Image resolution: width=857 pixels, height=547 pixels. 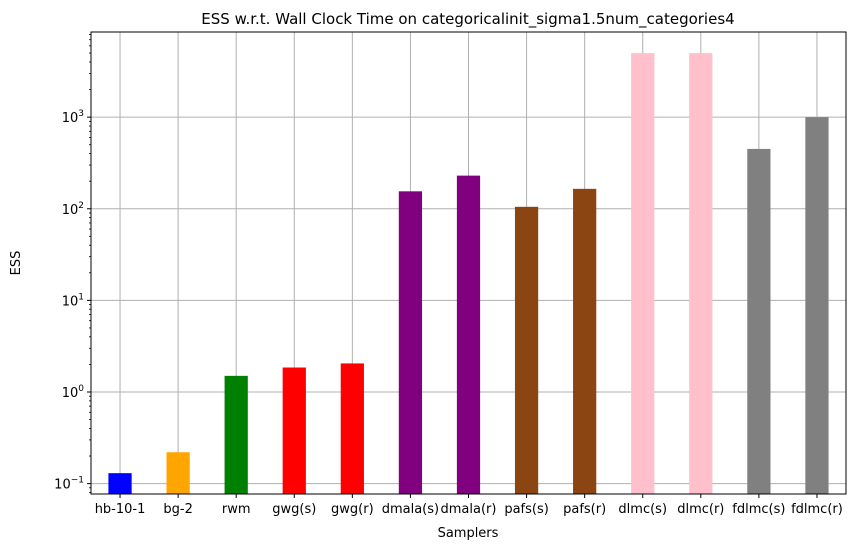 What do you see at coordinates (642, 509) in the screenshot?
I see `x-tick-label: dlmc(s)` at bounding box center [642, 509].